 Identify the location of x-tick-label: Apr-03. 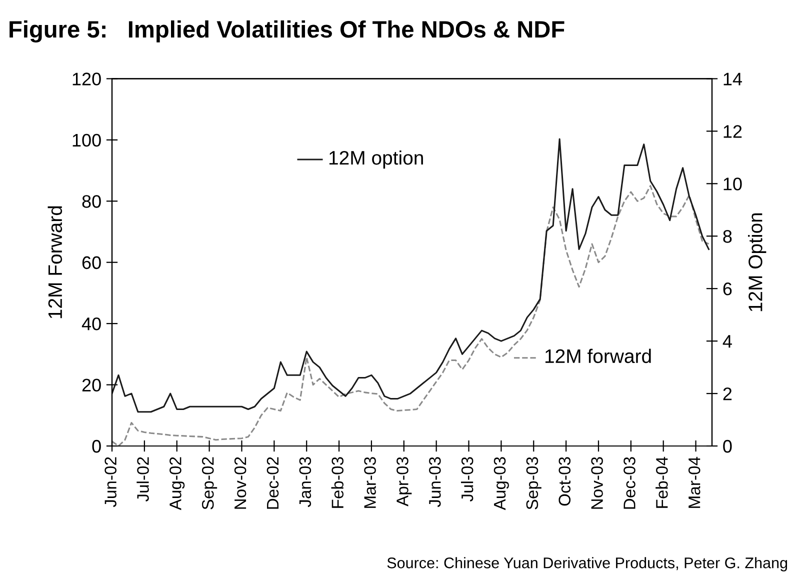
(404, 481).